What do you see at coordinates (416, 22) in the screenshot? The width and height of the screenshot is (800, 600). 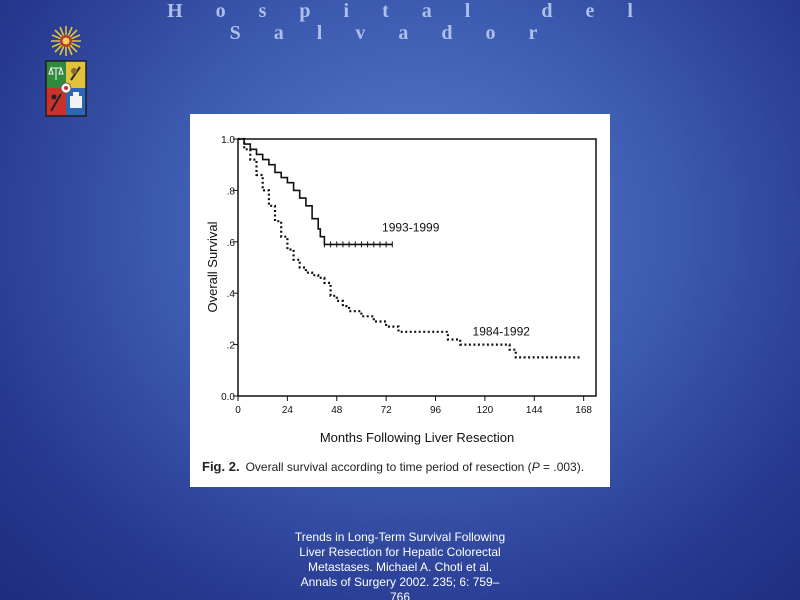 I see `hospital-title: Hospital del Salvador` at bounding box center [416, 22].